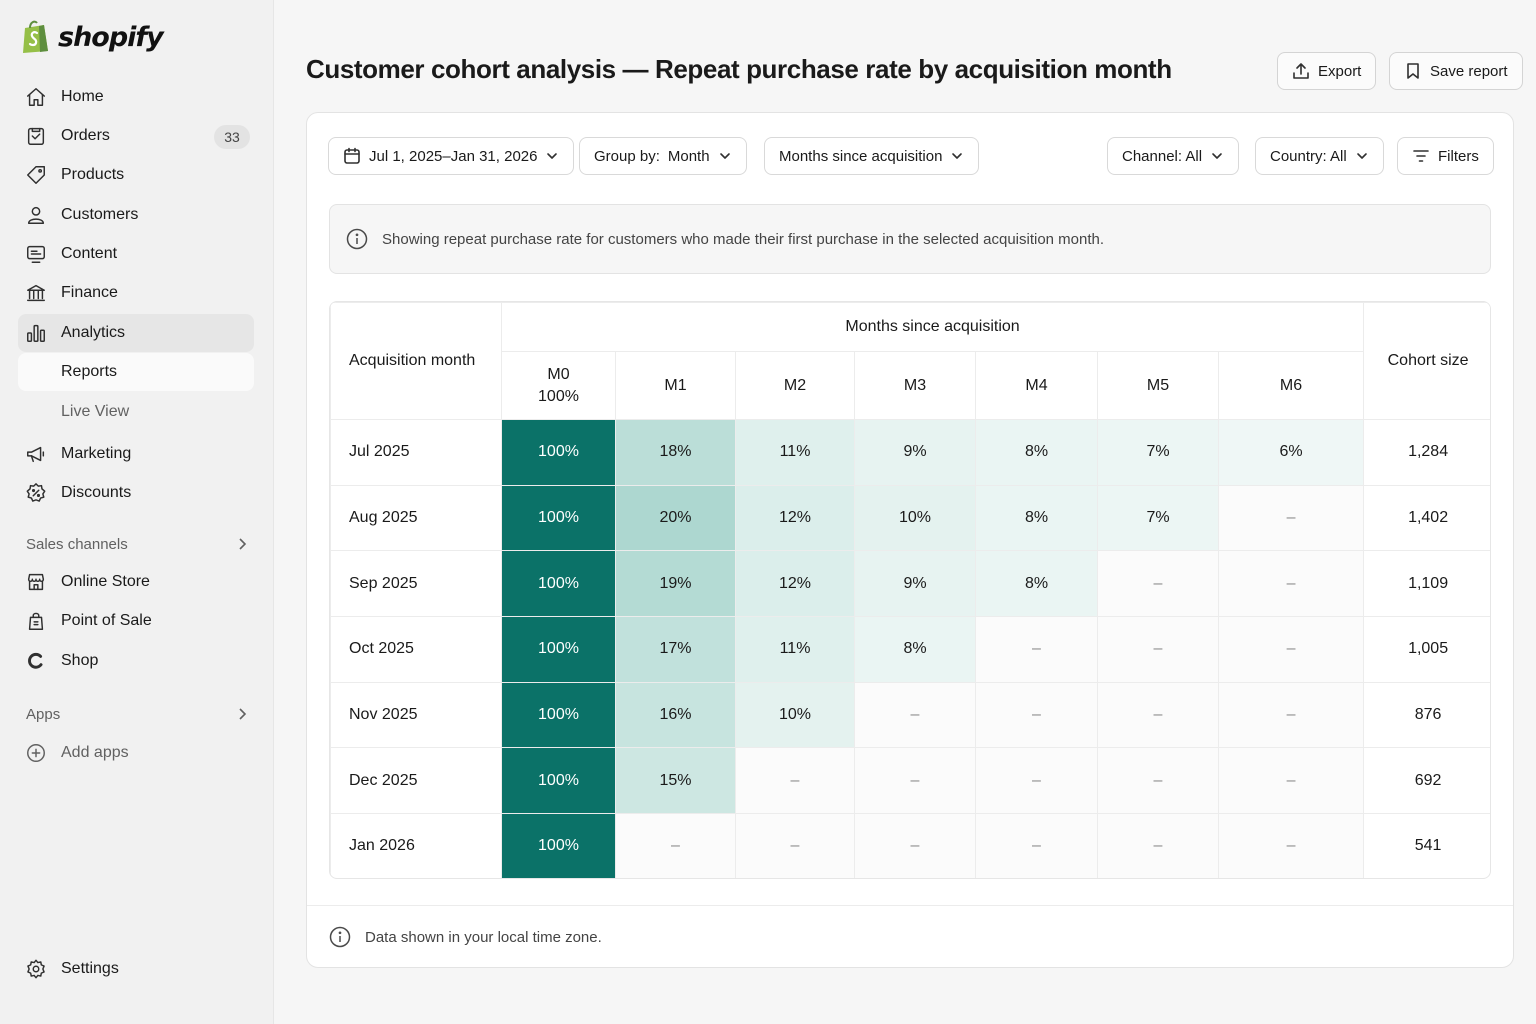 This screenshot has height=1024, width=1536. What do you see at coordinates (136, 753) in the screenshot?
I see `sidebar-item-add-apps: Add apps` at bounding box center [136, 753].